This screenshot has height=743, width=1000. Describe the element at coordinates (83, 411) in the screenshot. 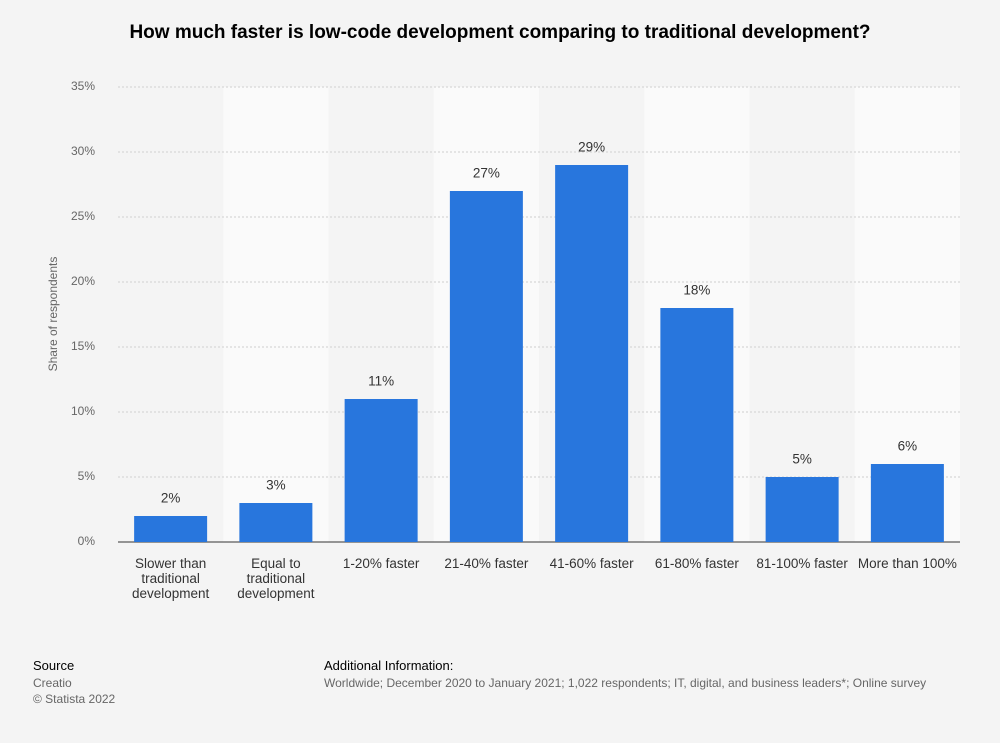

I see `y-tick-label: 10%` at that location.